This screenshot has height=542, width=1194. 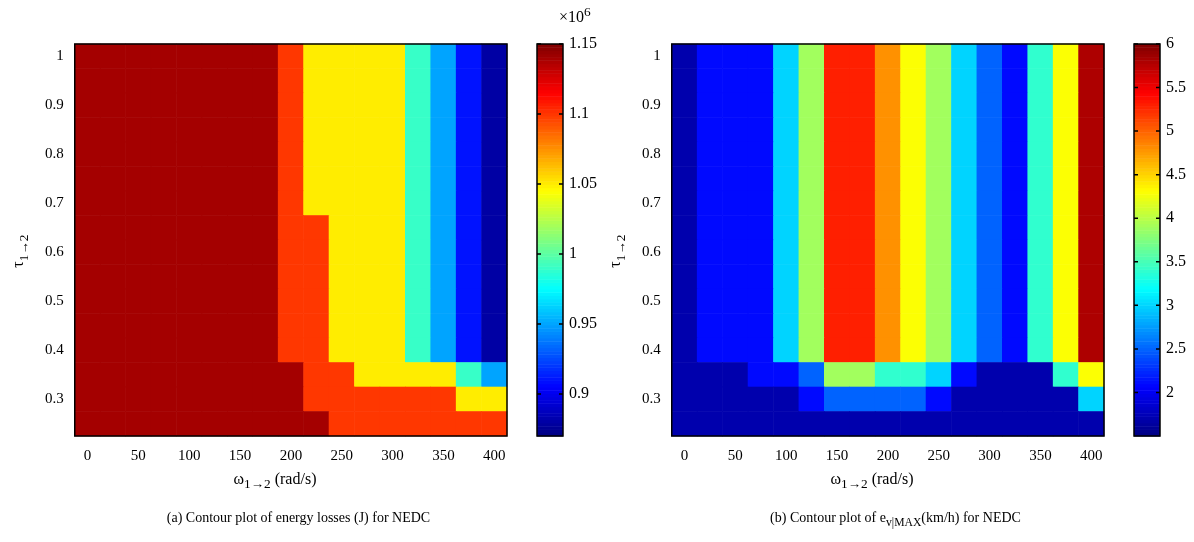 I want to click on color-bar-label: 5, so click(x=1170, y=130).